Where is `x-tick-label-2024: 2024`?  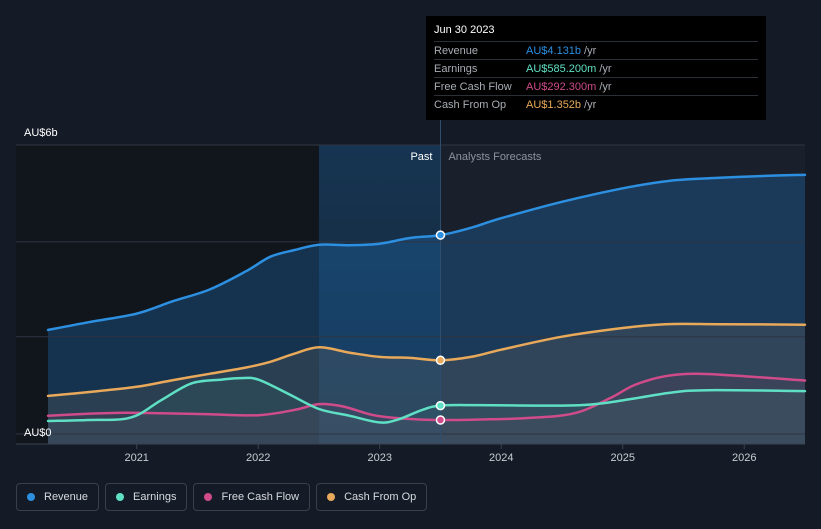 x-tick-label-2024: 2024 is located at coordinates (501, 458).